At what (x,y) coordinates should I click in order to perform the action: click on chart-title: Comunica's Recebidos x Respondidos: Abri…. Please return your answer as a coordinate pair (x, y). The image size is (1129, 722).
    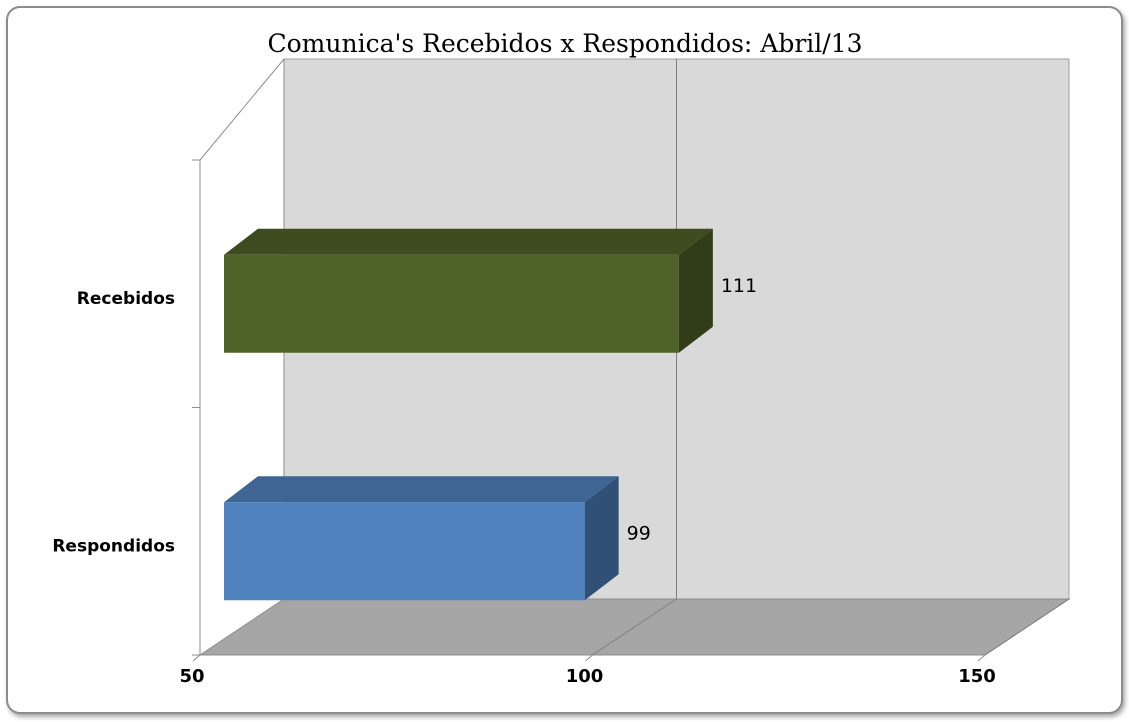
    Looking at the image, I should click on (564, 43).